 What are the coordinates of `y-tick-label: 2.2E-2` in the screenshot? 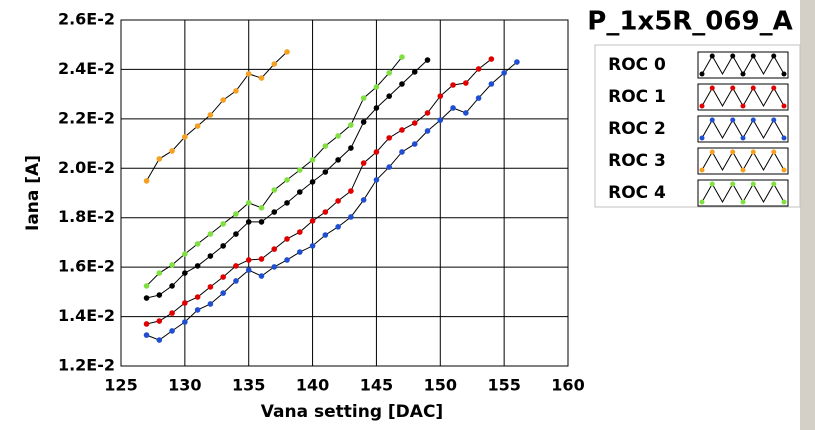 It's located at (86, 117).